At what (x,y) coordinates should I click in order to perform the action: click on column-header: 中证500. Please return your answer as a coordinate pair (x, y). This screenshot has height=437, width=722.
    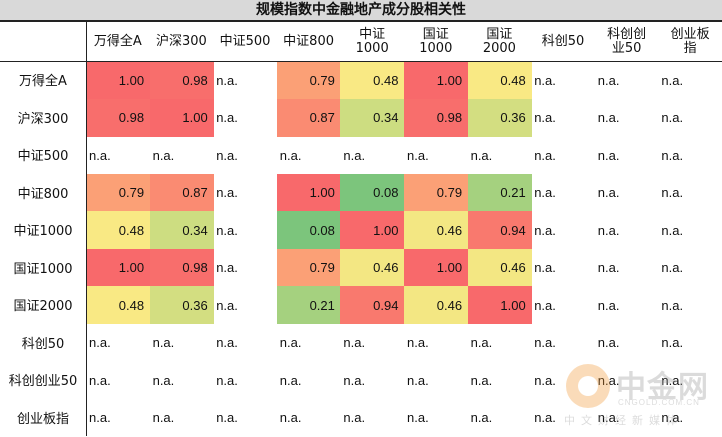
    Looking at the image, I should click on (245, 41).